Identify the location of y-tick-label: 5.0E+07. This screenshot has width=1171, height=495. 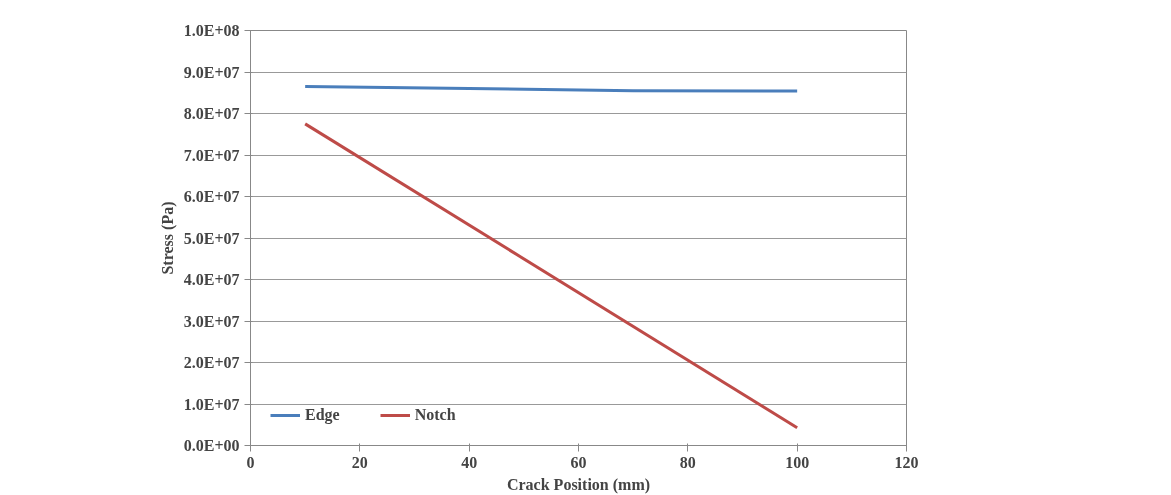
(211, 238).